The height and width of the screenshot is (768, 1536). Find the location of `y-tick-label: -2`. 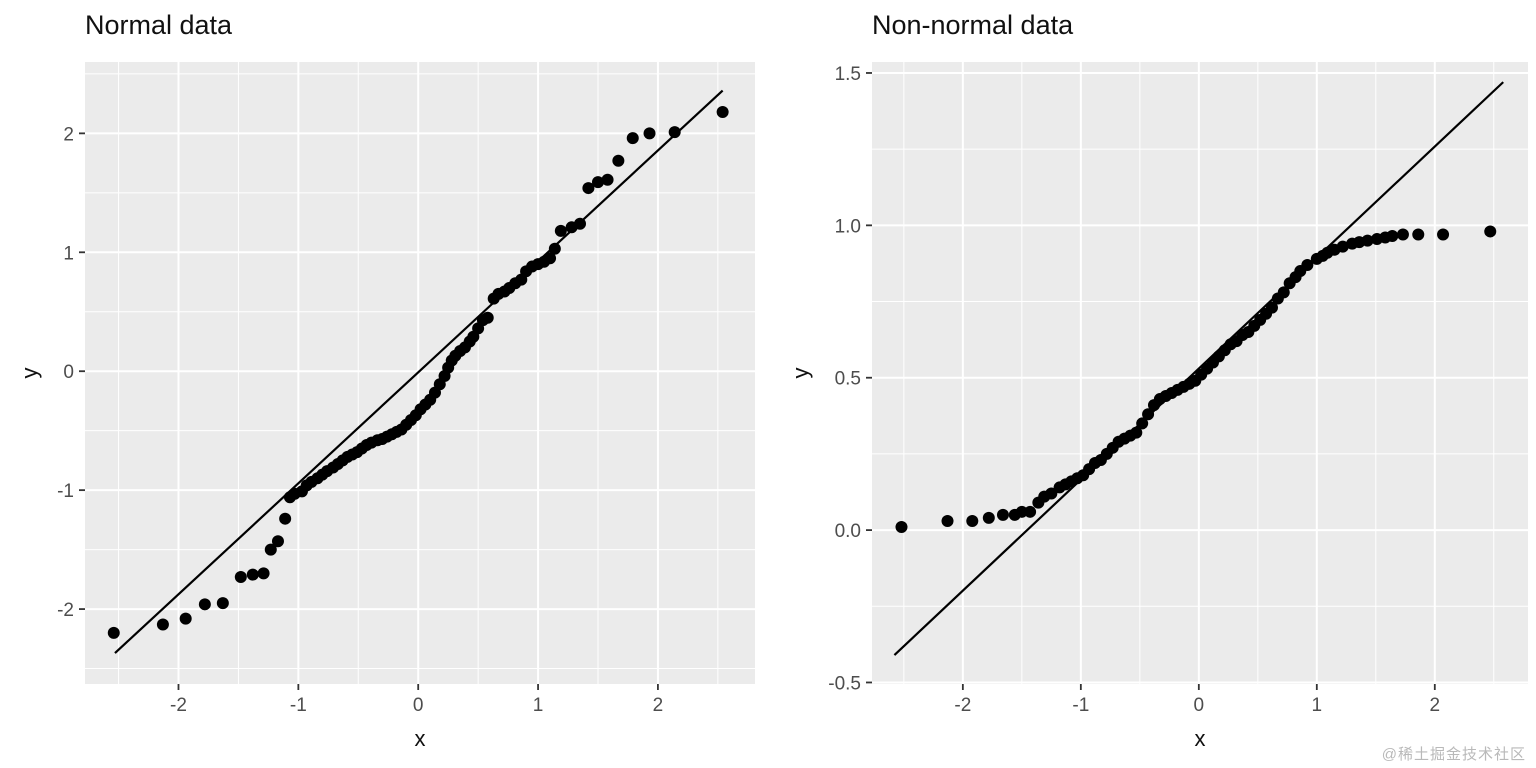

y-tick-label: -2 is located at coordinates (65, 610).